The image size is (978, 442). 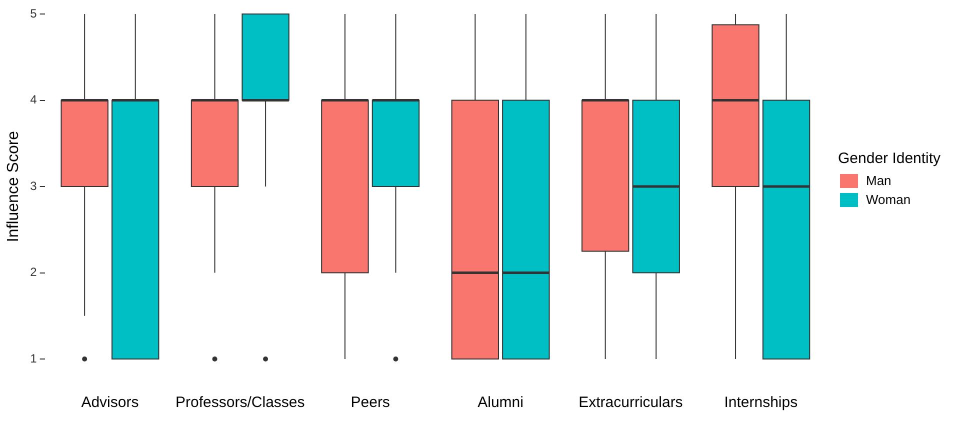 I want to click on x-tick-label: Peers, so click(x=370, y=403).